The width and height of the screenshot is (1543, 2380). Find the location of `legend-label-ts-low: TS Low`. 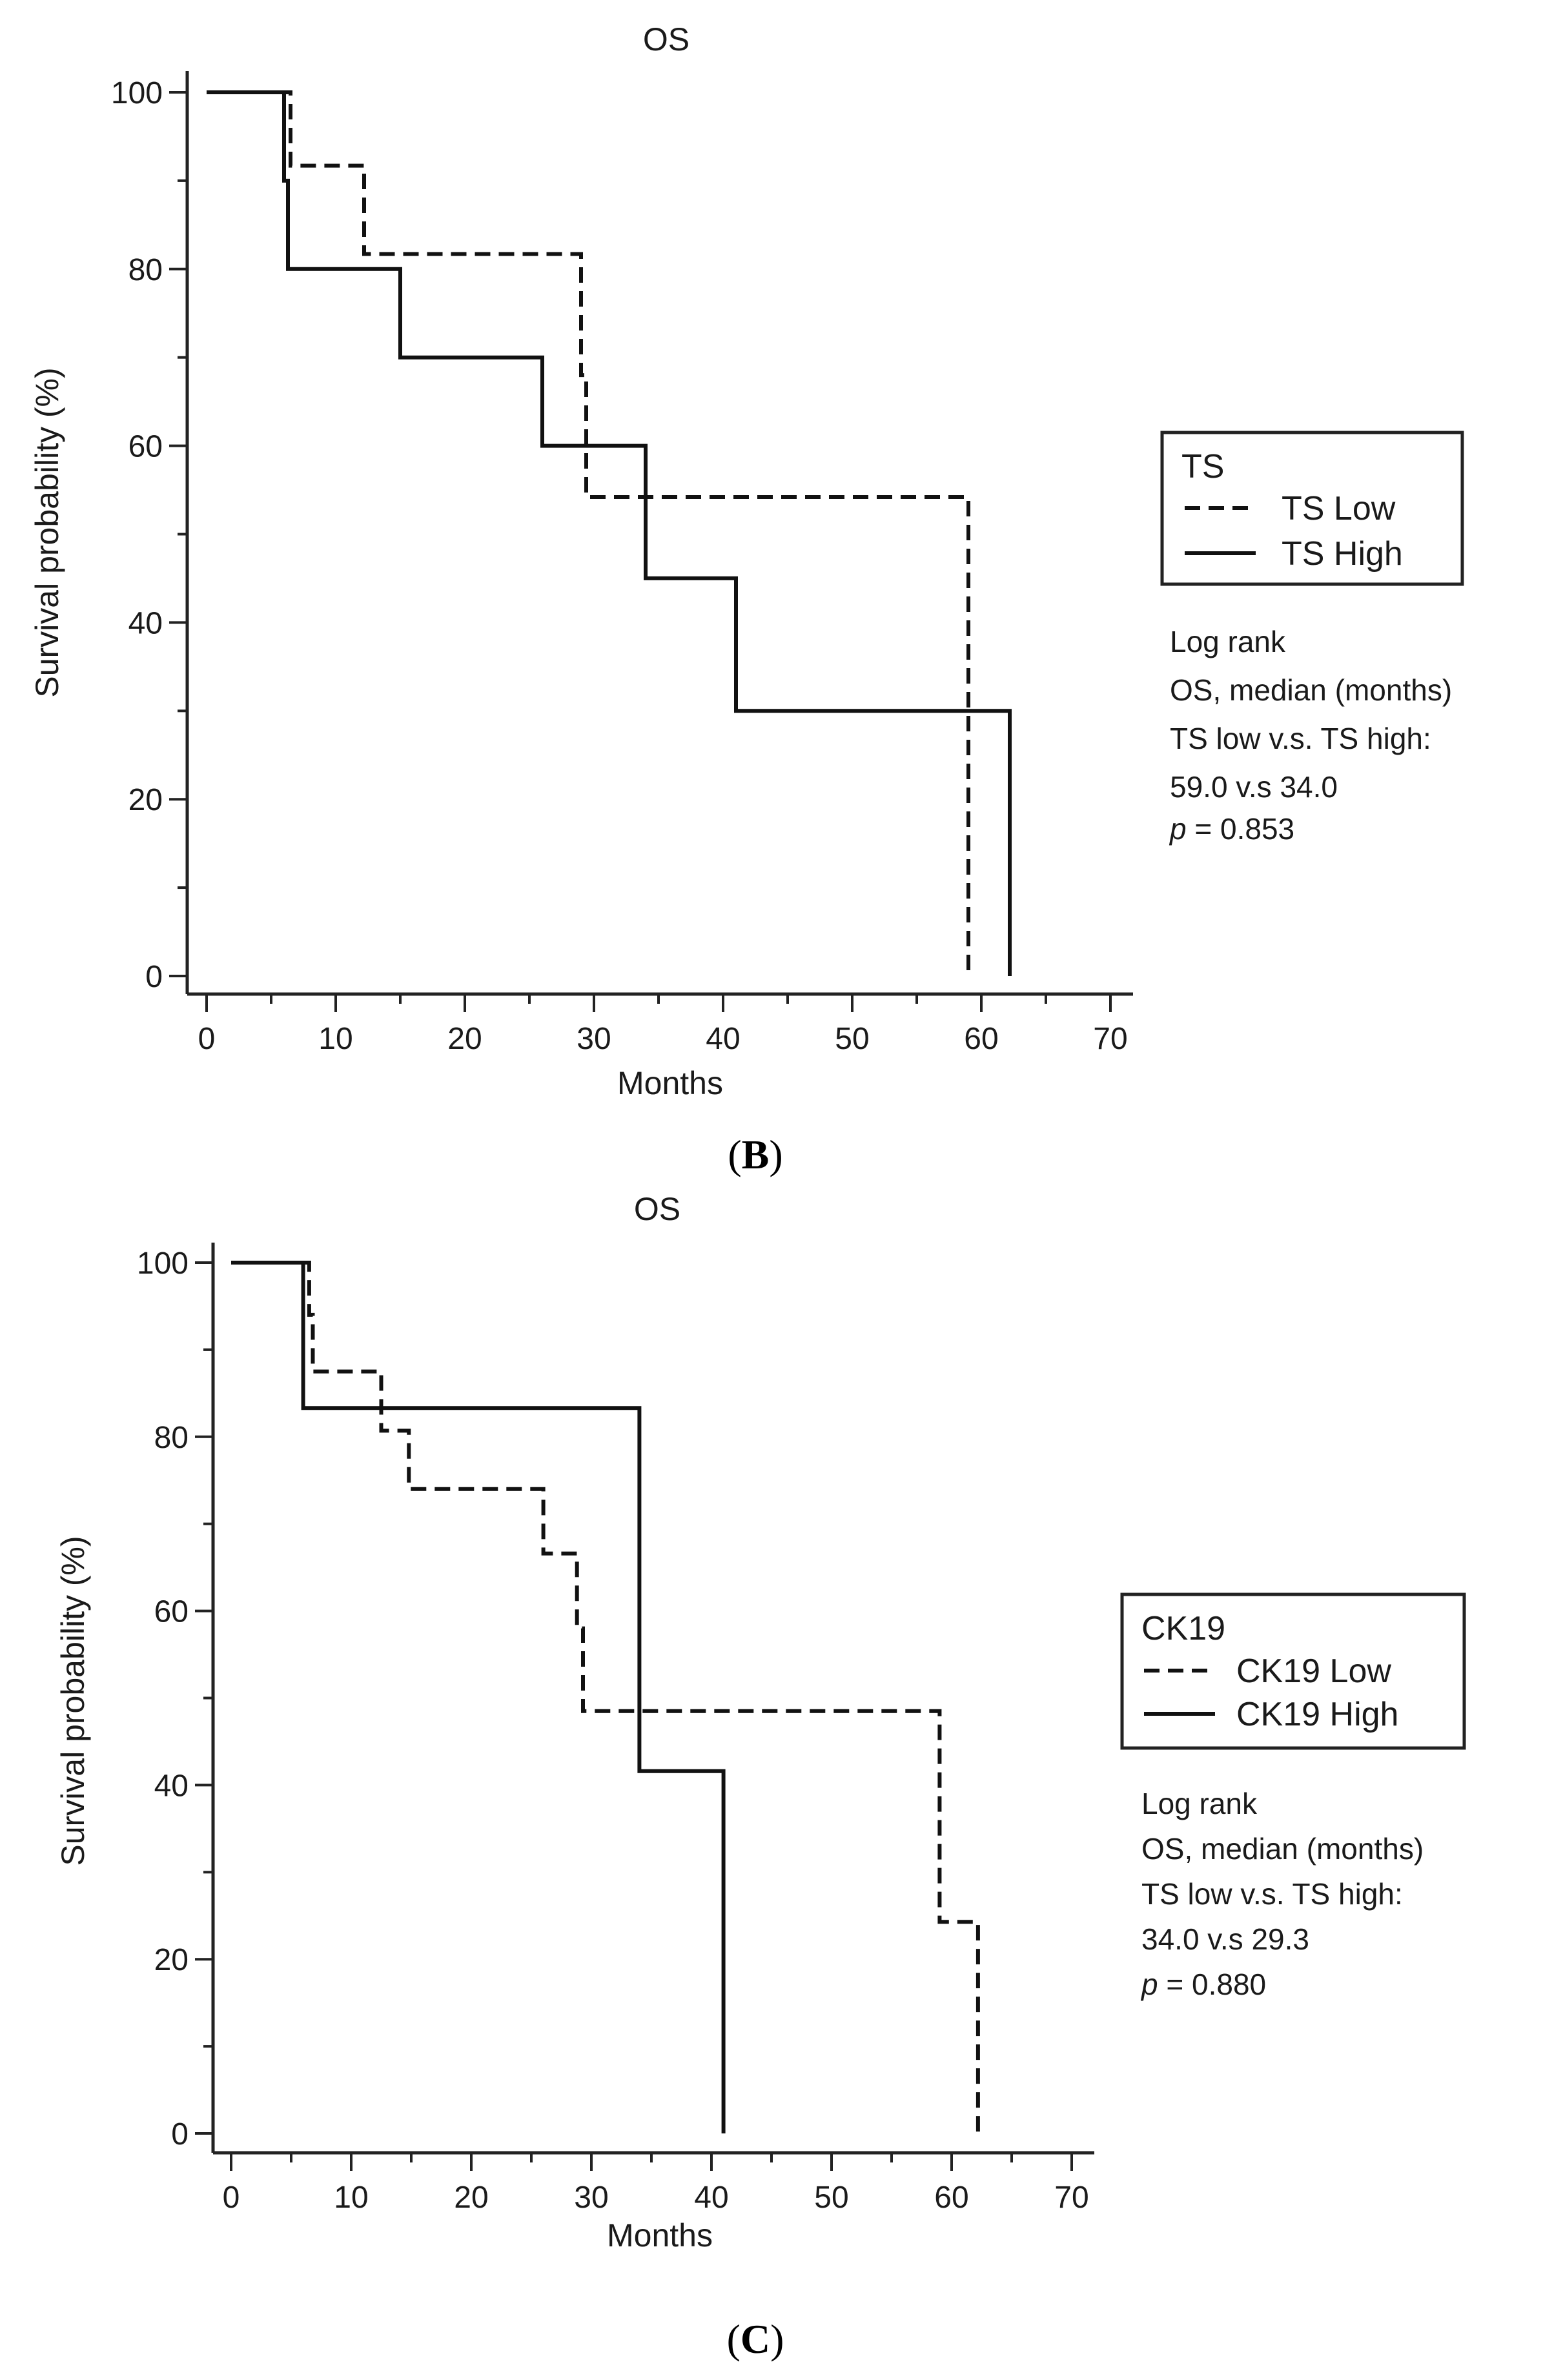

legend-label-ts-low: TS Low is located at coordinates (1339, 508).